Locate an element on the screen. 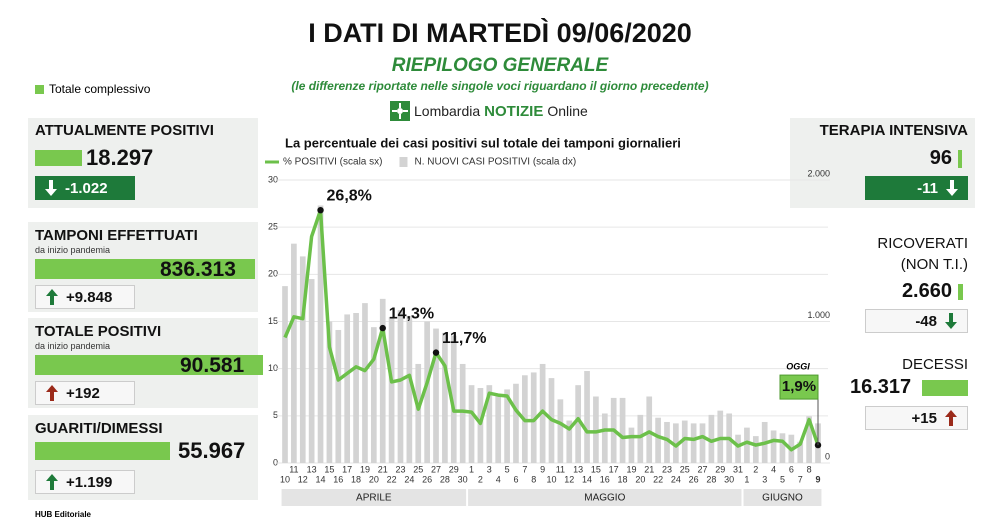  x-tick-label: 1 is located at coordinates (471, 469).